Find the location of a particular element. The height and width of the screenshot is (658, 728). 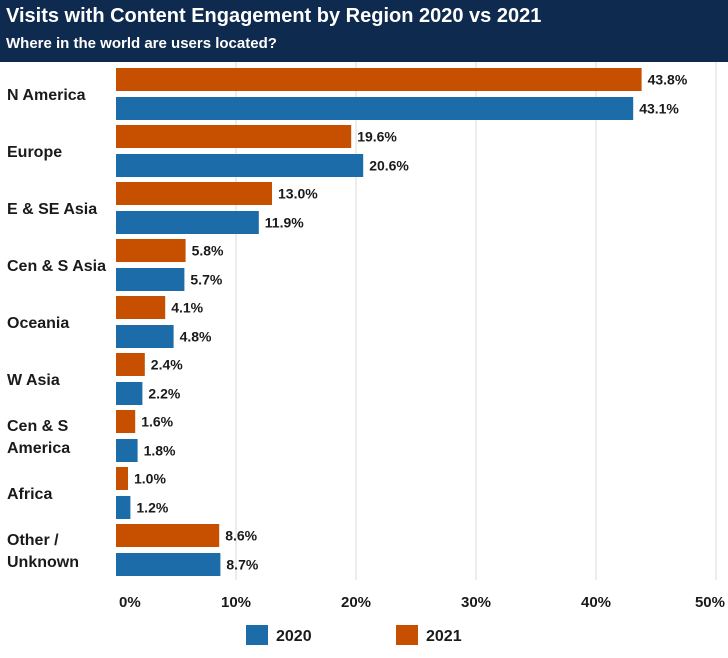

data-label-2021: 19.6% is located at coordinates (377, 137).